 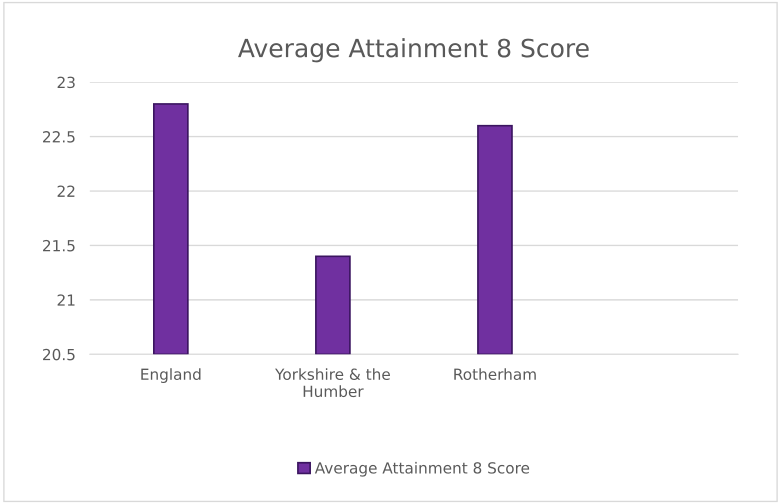 I want to click on y-tick-label: 22, so click(x=66, y=191).